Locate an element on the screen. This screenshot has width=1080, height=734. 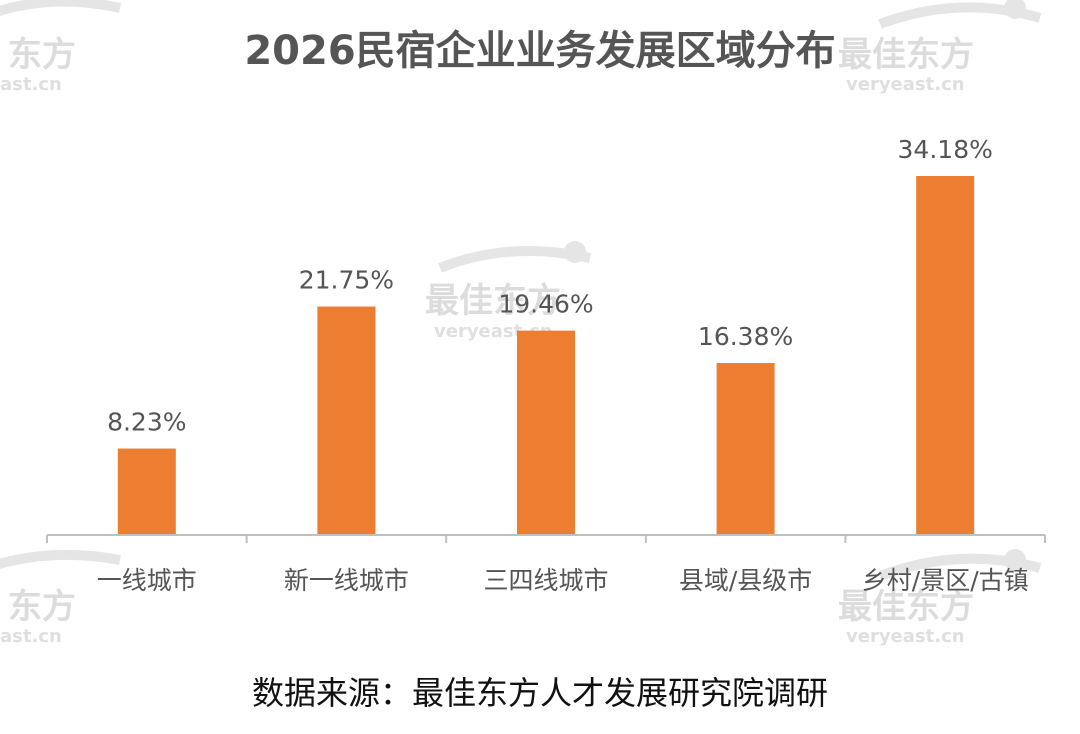
watermark-logo-bottom-right: 最佳东方 veryeast.cn is located at coordinates (940, 598).